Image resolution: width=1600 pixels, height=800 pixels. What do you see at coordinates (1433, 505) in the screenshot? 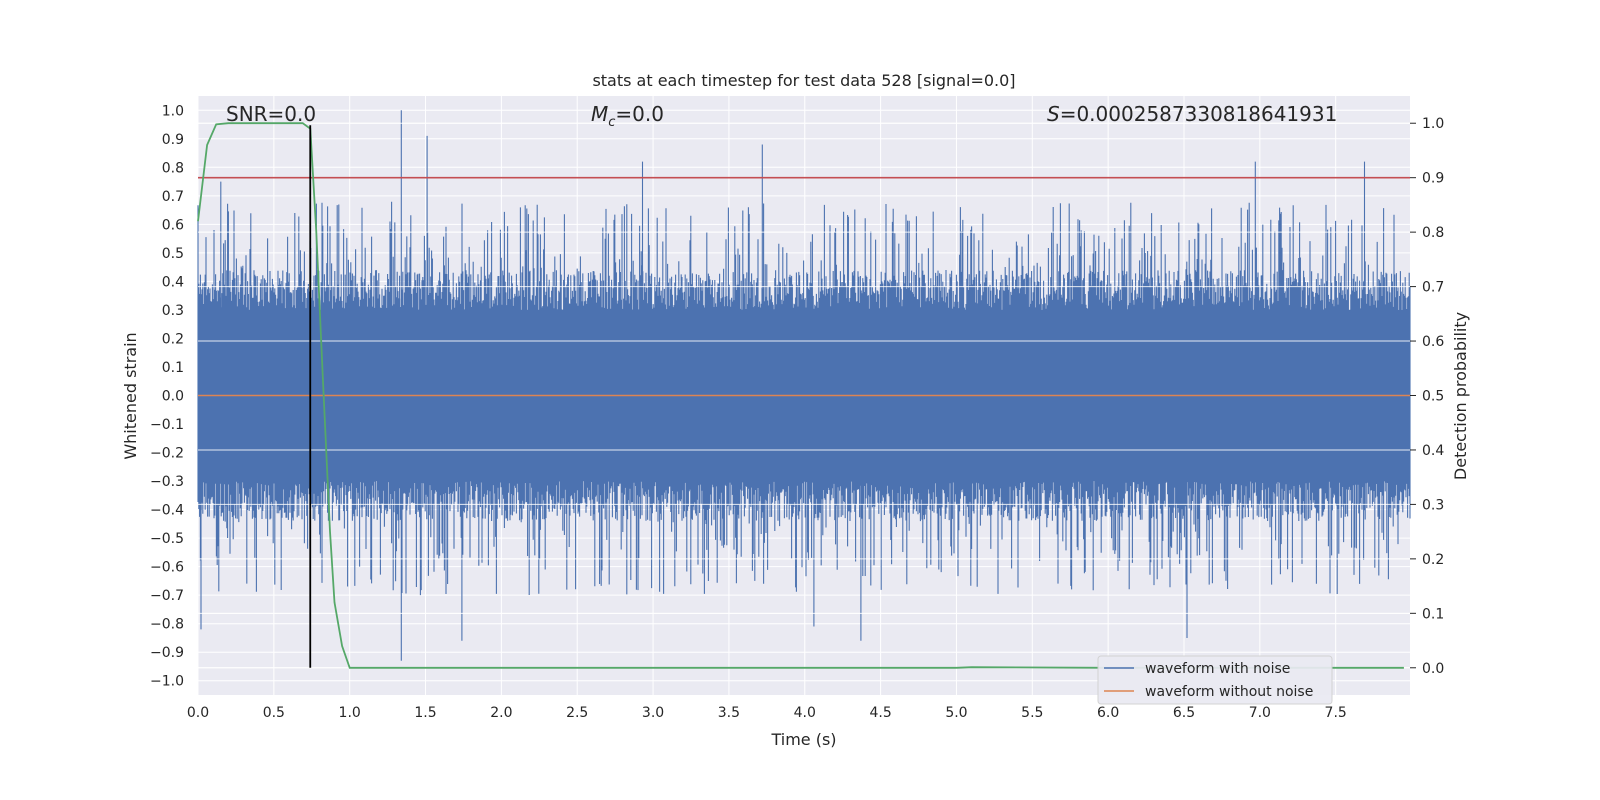
I see `y-right-tick-label: 0.3` at bounding box center [1433, 505].